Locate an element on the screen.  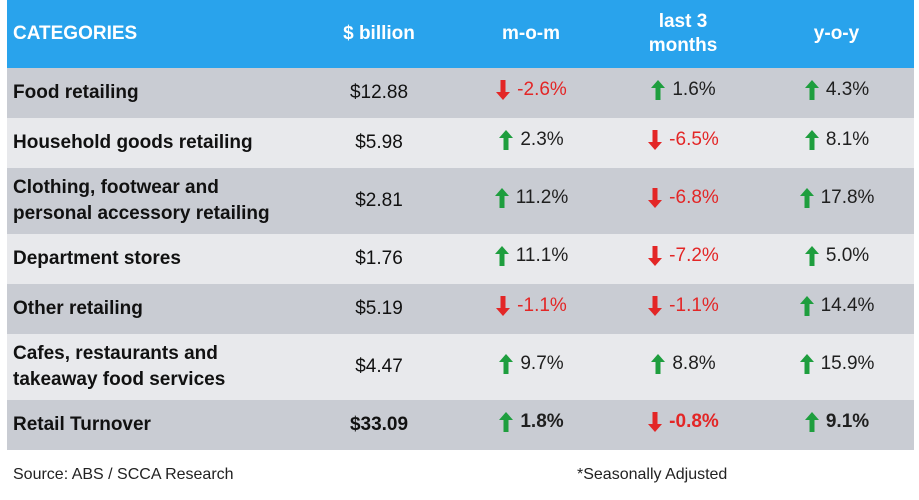
change-indicator: 4.3% is located at coordinates (836, 90).